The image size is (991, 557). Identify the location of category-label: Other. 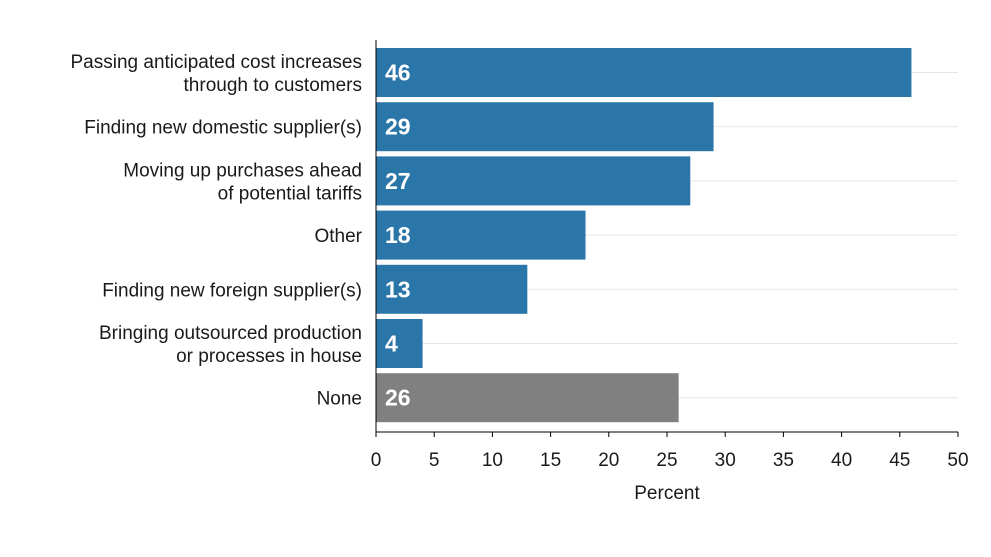
(338, 236).